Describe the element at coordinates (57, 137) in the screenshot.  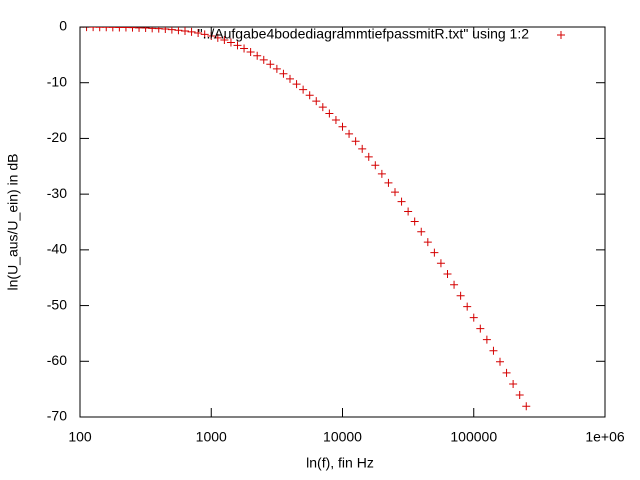
I see `y-tick-label: -20` at that location.